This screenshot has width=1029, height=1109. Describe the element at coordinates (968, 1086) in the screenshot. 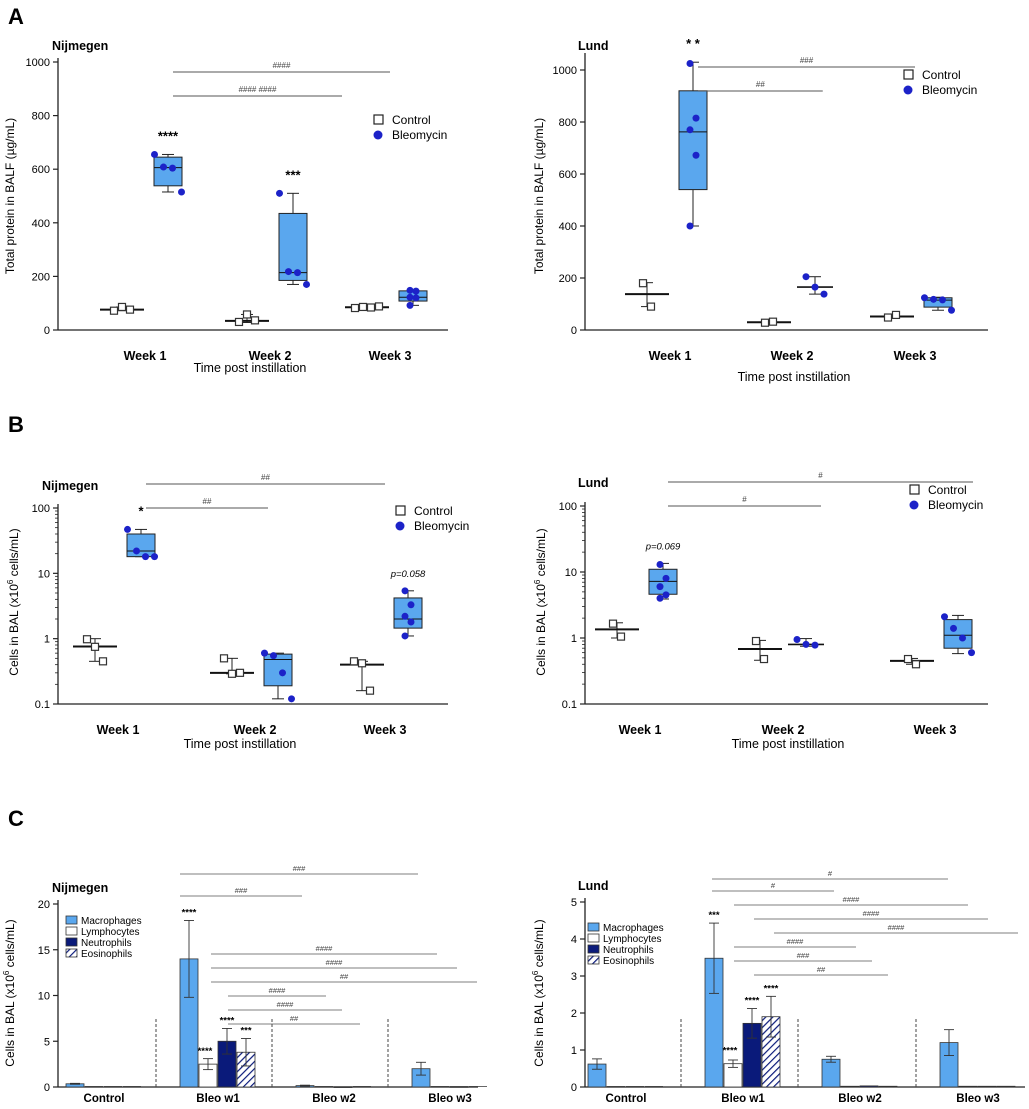

I see `bar-lymphocytes` at that location.